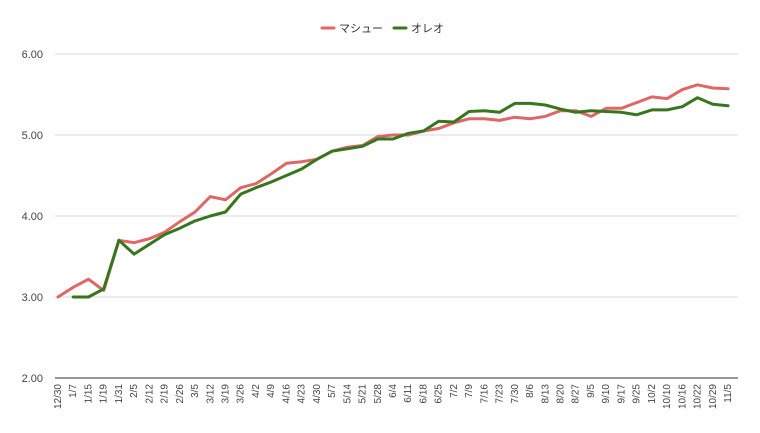 The image size is (760, 433). Describe the element at coordinates (73, 391) in the screenshot. I see `x-tick-label: 1/7` at that location.